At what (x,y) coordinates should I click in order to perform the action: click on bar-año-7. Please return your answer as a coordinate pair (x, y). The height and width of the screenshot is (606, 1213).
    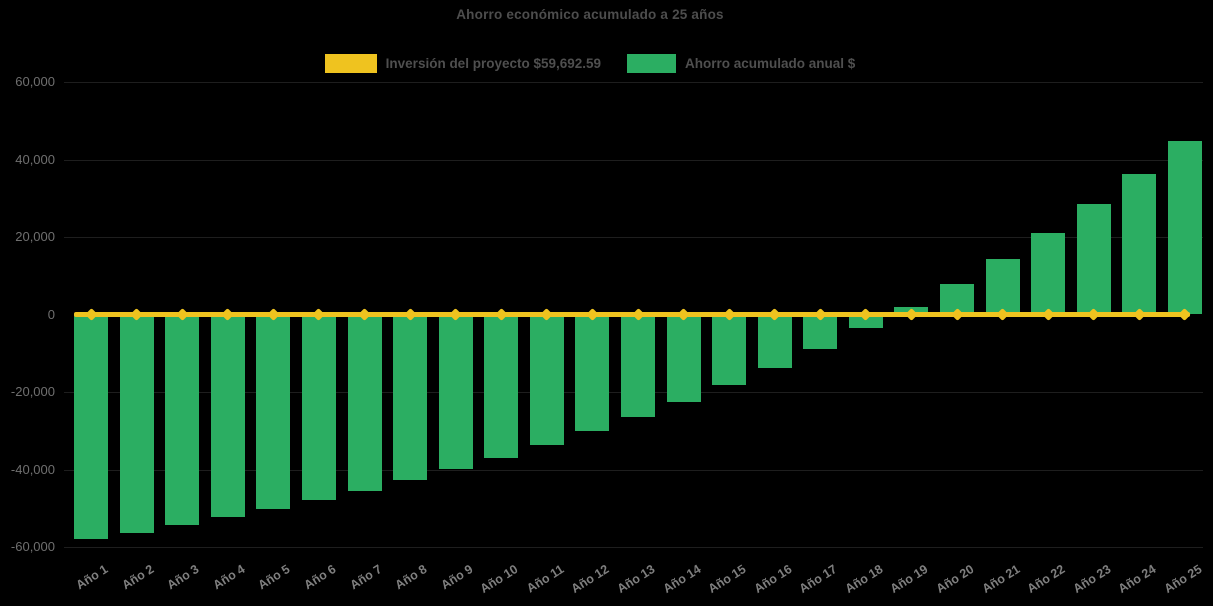
    Looking at the image, I should click on (364, 402).